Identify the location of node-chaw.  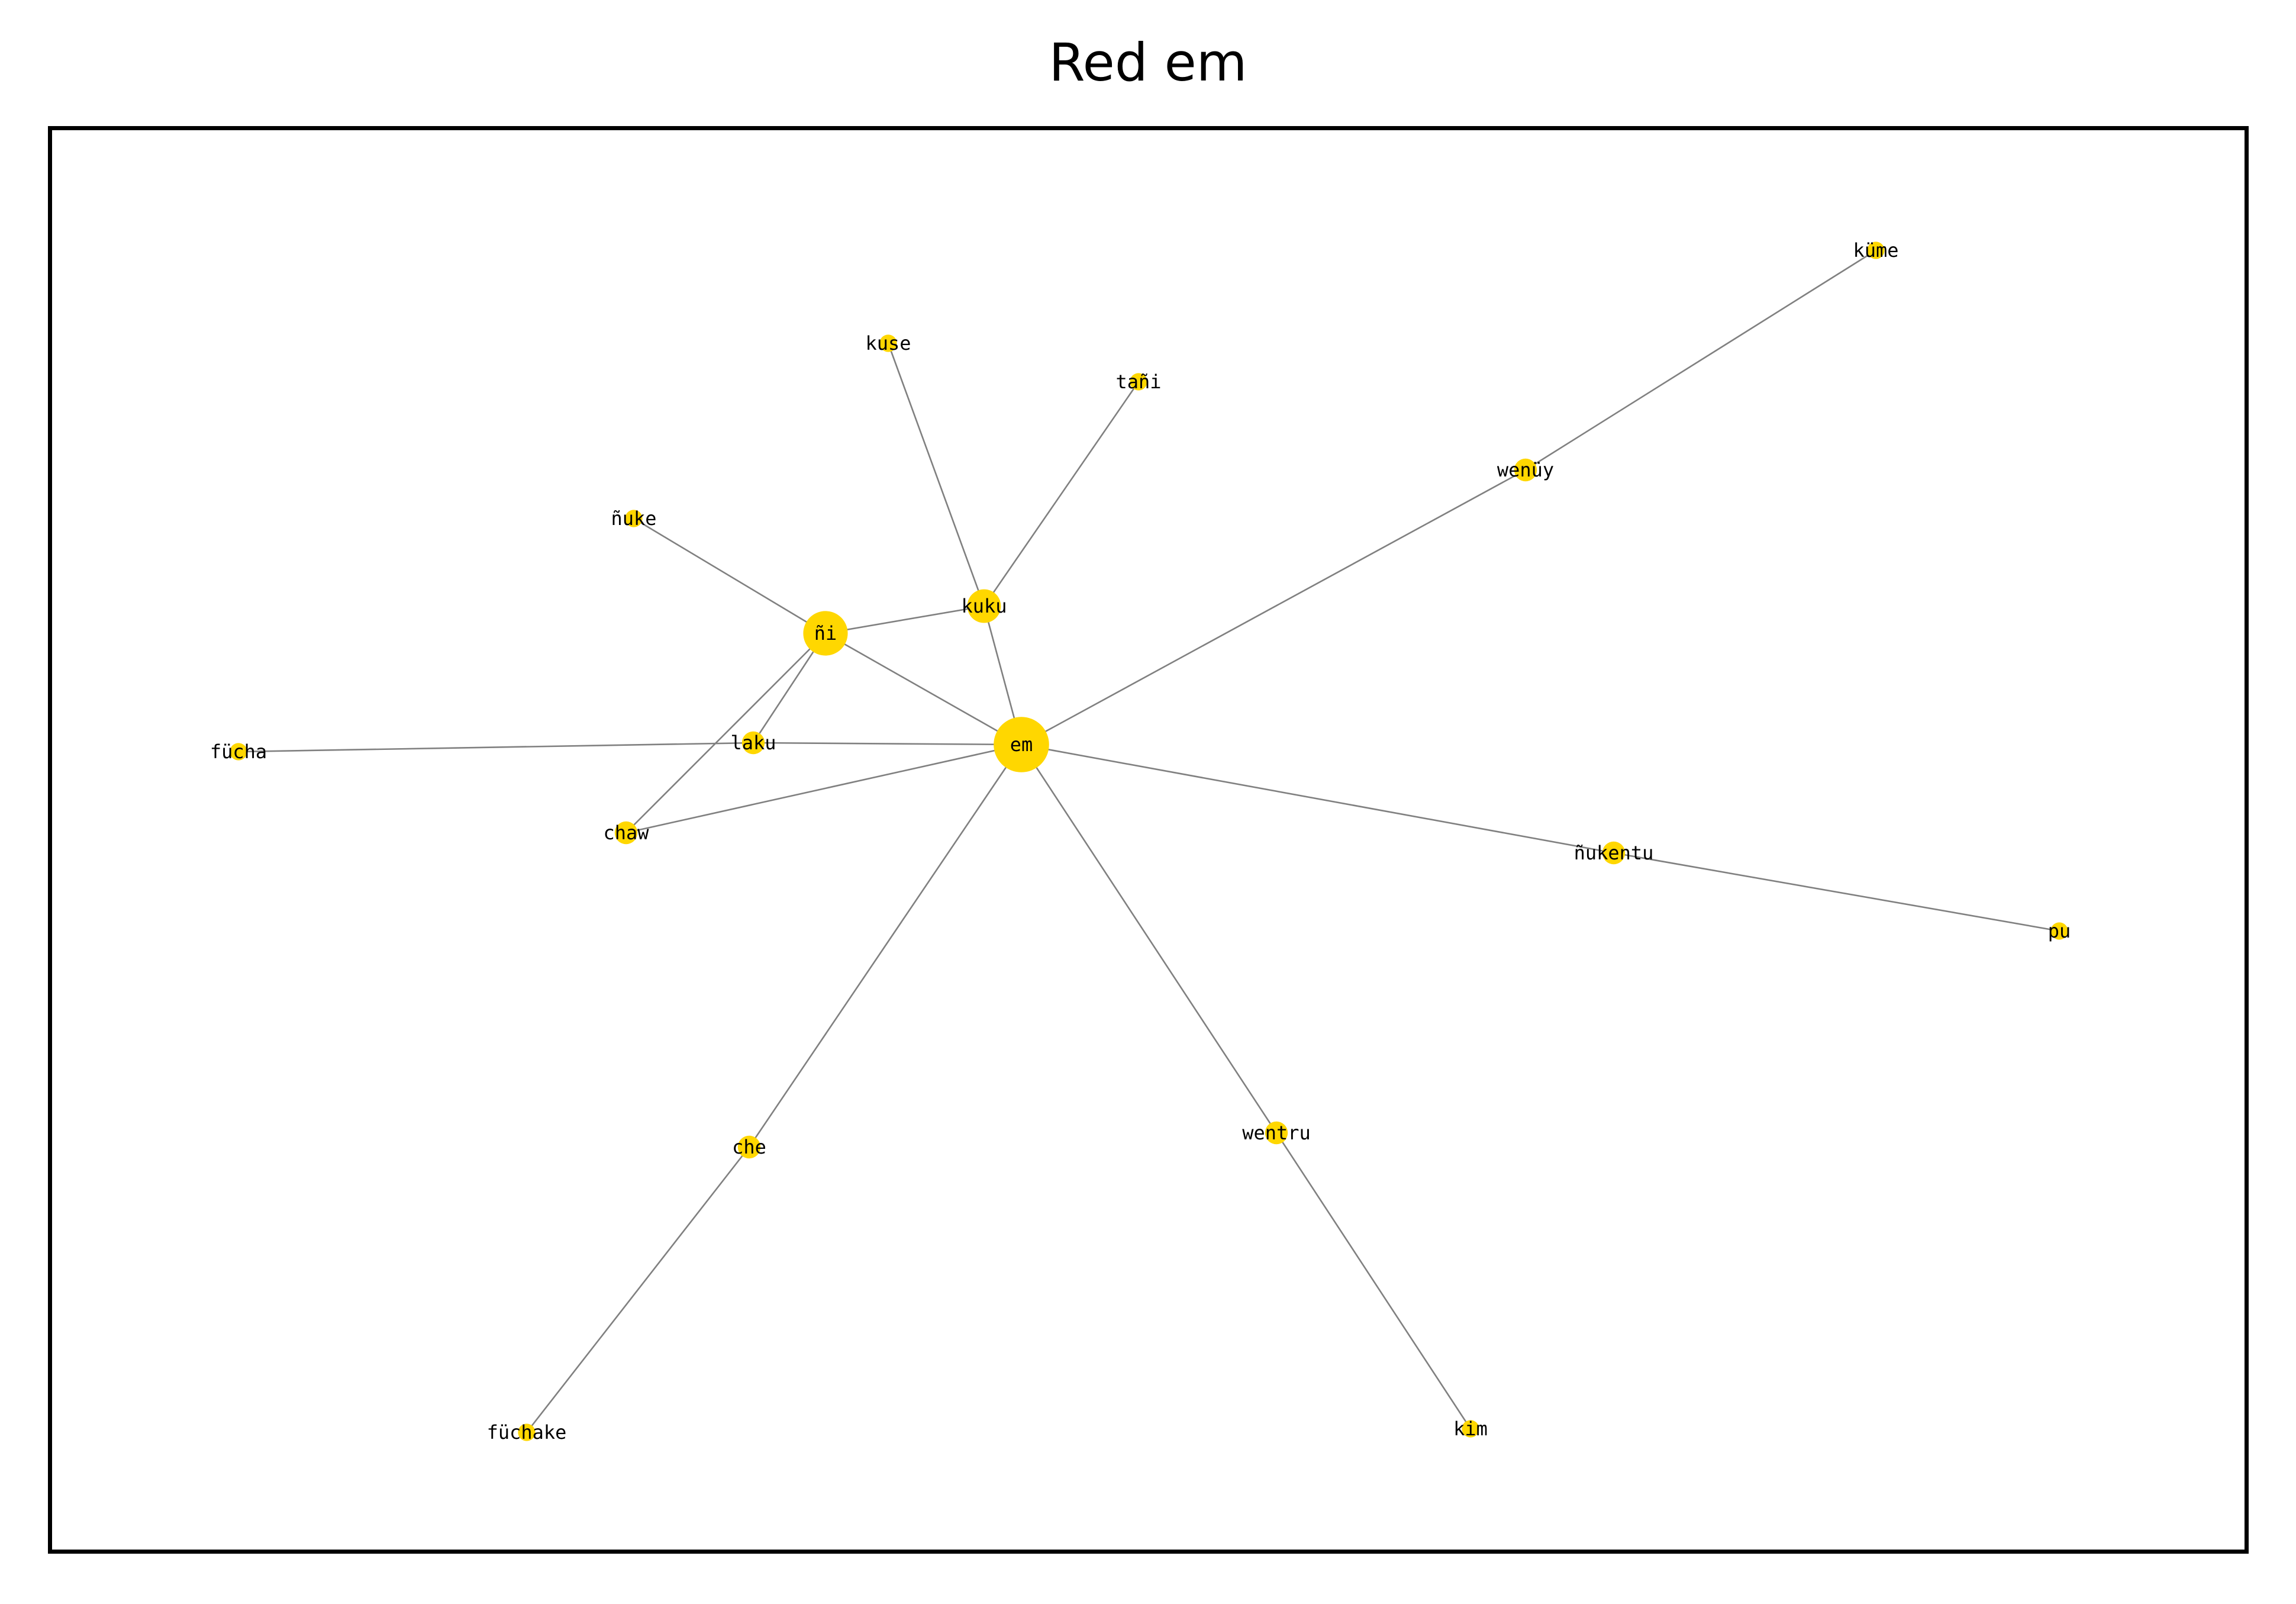
(626, 833).